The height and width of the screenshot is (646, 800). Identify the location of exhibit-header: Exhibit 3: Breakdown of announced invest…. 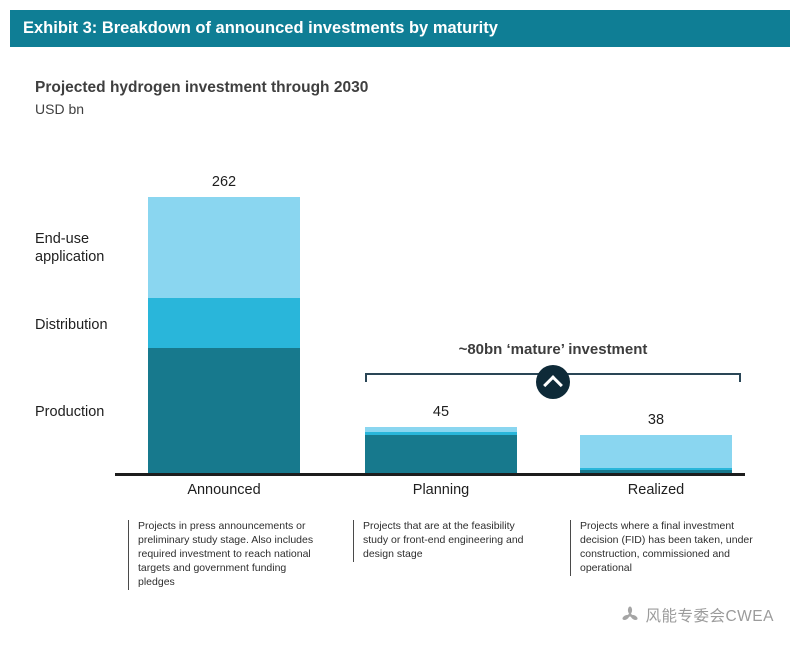
(400, 28).